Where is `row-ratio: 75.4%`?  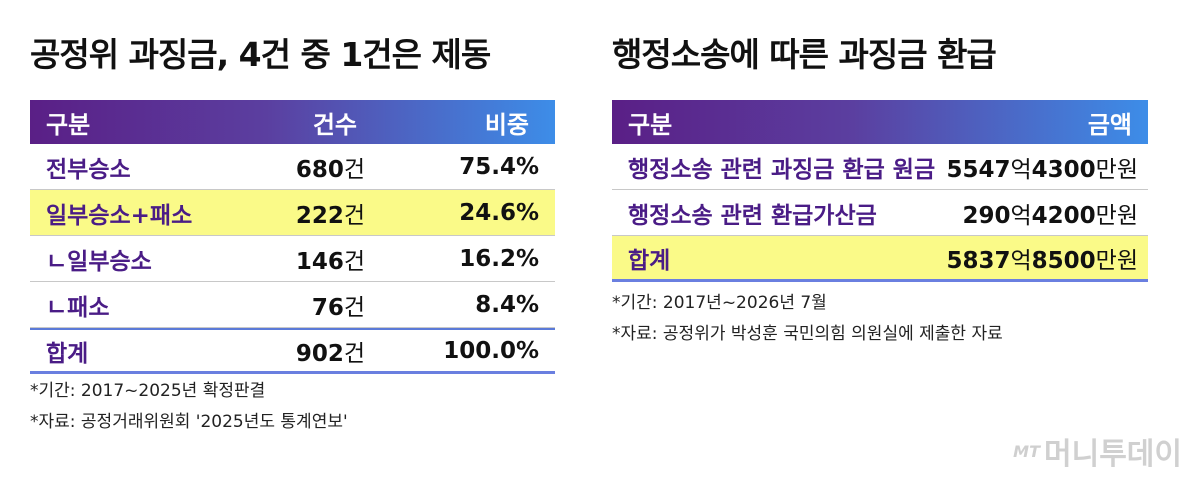
row-ratio: 75.4% is located at coordinates (499, 166).